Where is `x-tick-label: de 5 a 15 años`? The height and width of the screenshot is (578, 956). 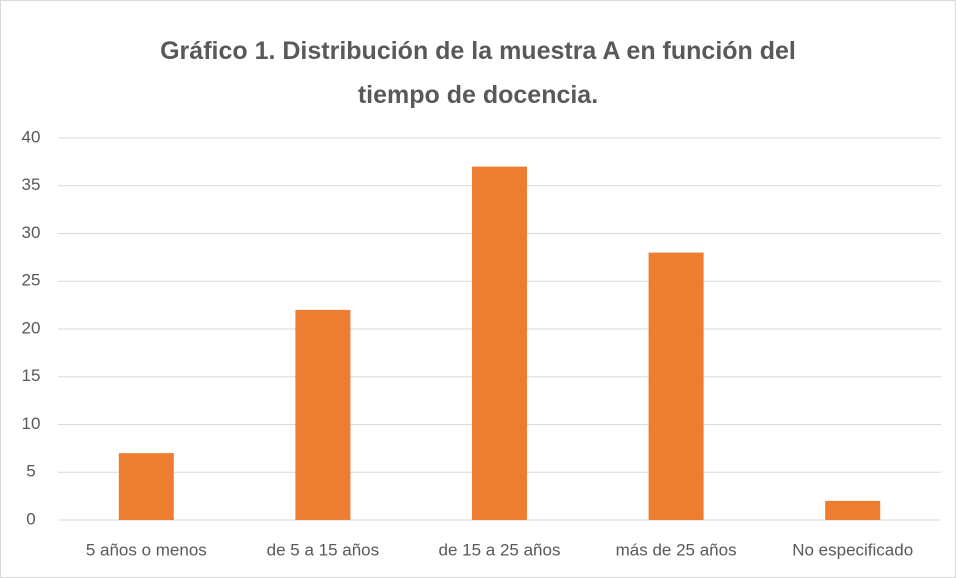
x-tick-label: de 5 a 15 años is located at coordinates (323, 549).